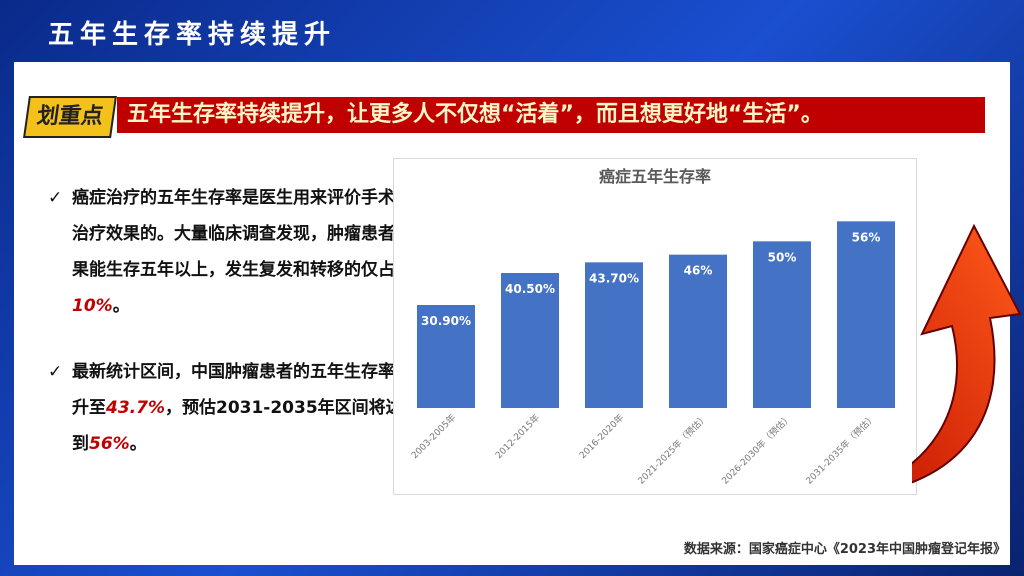 The height and width of the screenshot is (576, 1024). I want to click on data-label: 43.70%, so click(614, 278).